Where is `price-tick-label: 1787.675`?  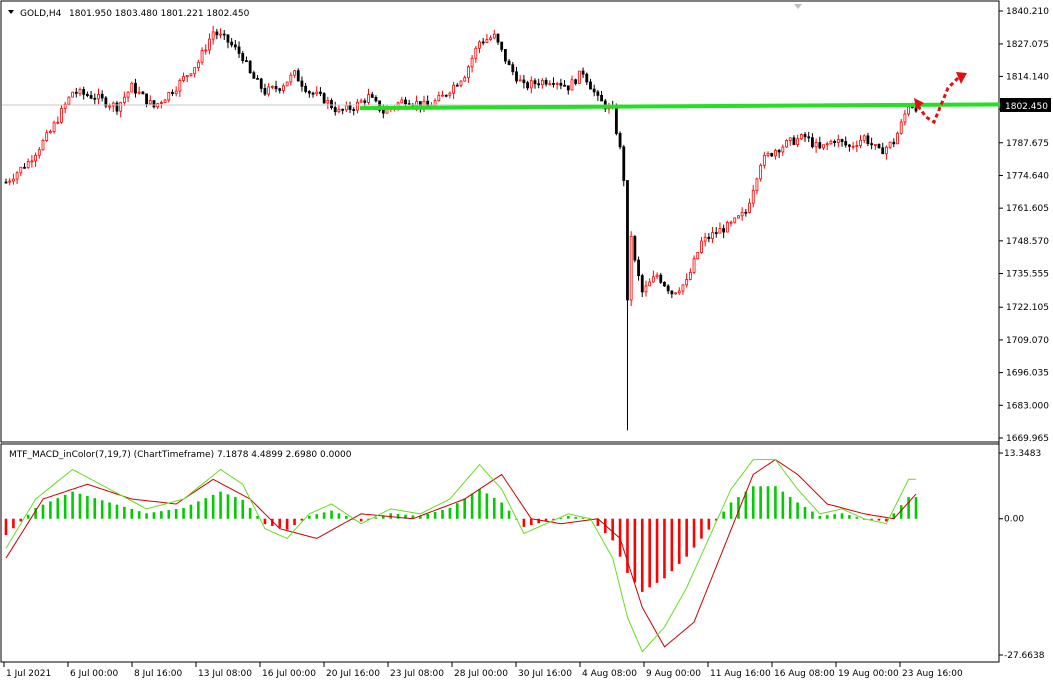
price-tick-label: 1787.675 is located at coordinates (1027, 144).